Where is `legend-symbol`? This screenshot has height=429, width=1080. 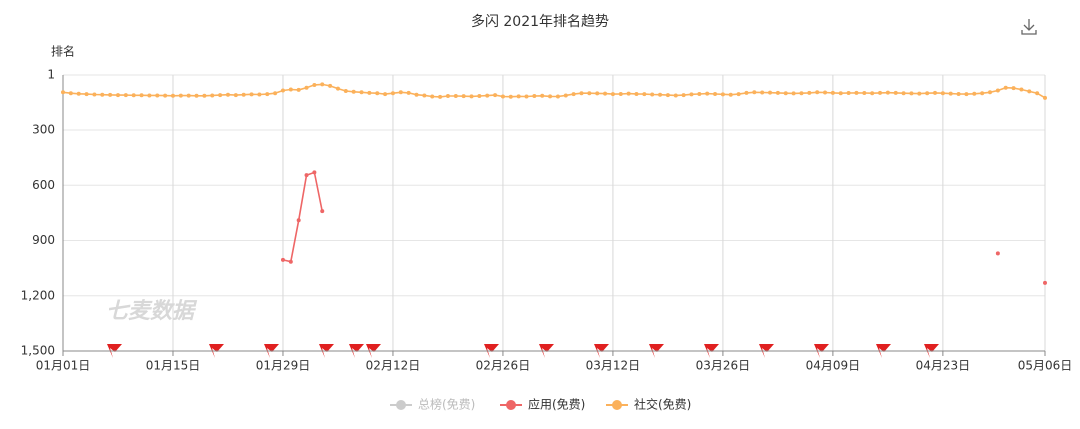 legend-symbol is located at coordinates (511, 405).